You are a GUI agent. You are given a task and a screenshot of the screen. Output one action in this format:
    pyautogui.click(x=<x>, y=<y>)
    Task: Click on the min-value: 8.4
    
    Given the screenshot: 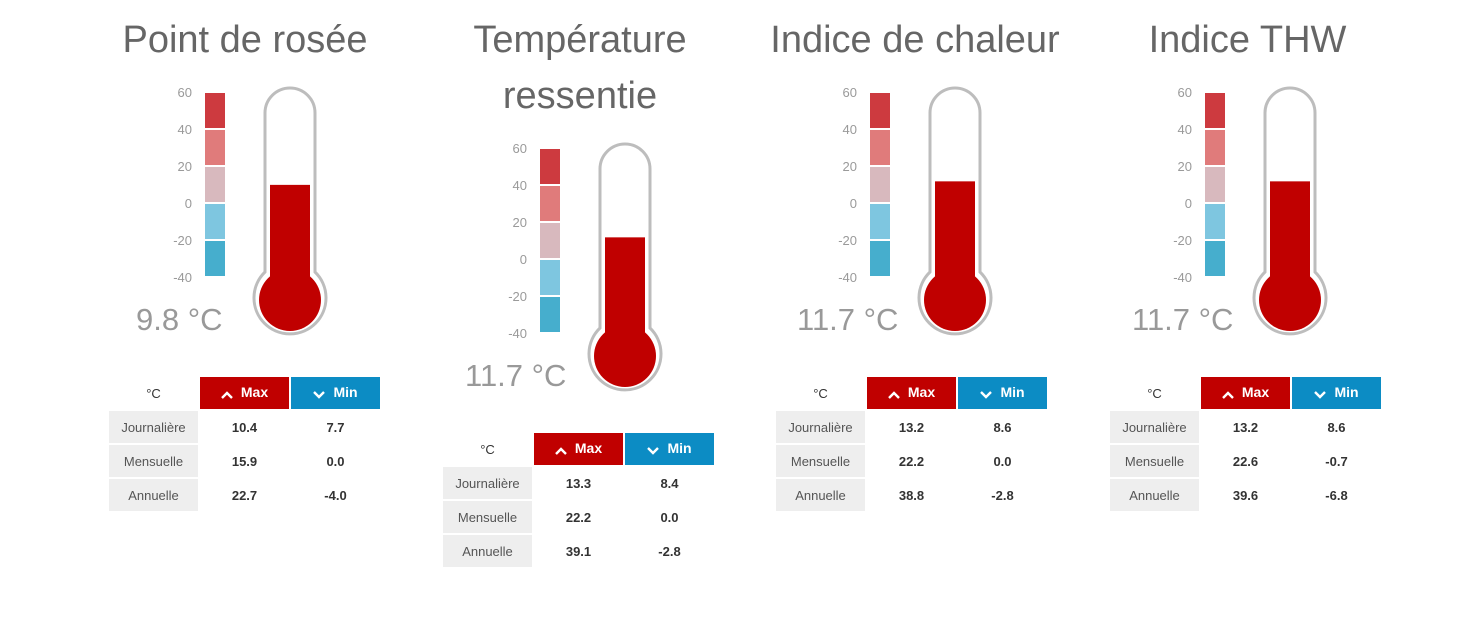 What is the action you would take?
    pyautogui.click(x=669, y=483)
    